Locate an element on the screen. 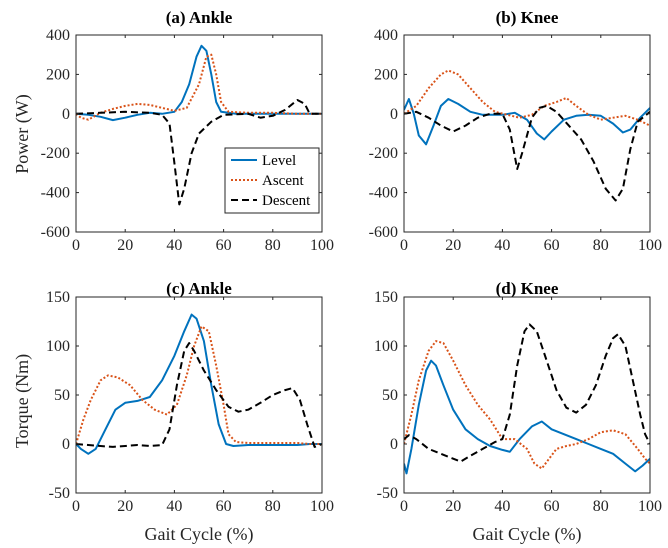 This screenshot has height=548, width=668. panel-a-ytick-label: -200 is located at coordinates (55, 153).